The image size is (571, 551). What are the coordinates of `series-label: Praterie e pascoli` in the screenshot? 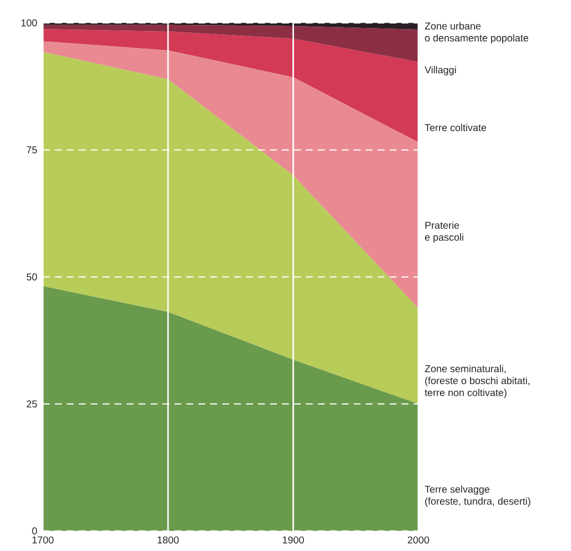 It's located at (444, 232).